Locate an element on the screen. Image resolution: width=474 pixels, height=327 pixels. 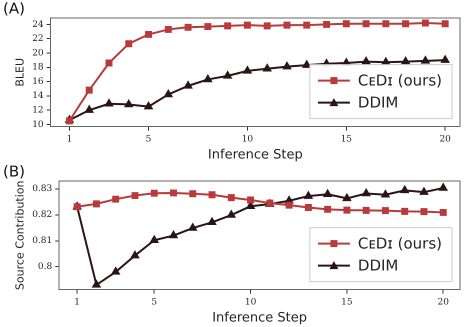
text: (A) is located at coordinates (14, 9).